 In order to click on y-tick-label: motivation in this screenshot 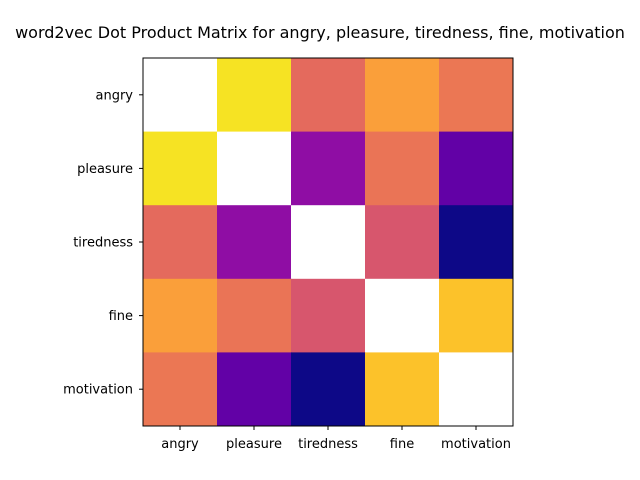, I will do `click(98, 390)`.